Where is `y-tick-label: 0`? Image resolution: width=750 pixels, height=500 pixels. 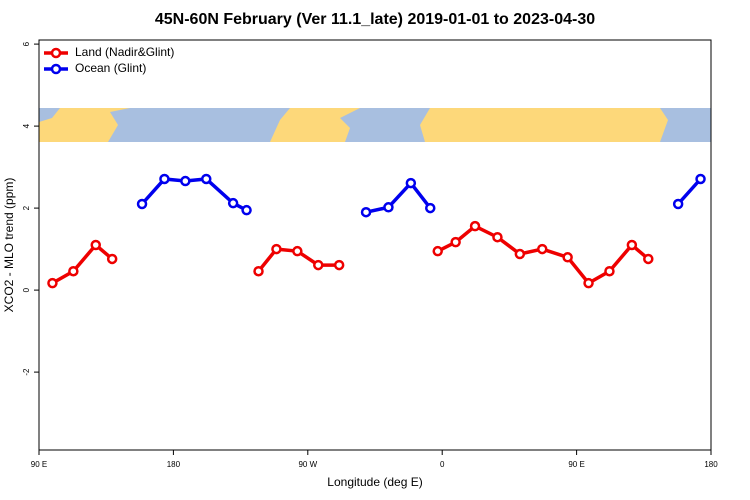
y-tick-label: 0 is located at coordinates (26, 289).